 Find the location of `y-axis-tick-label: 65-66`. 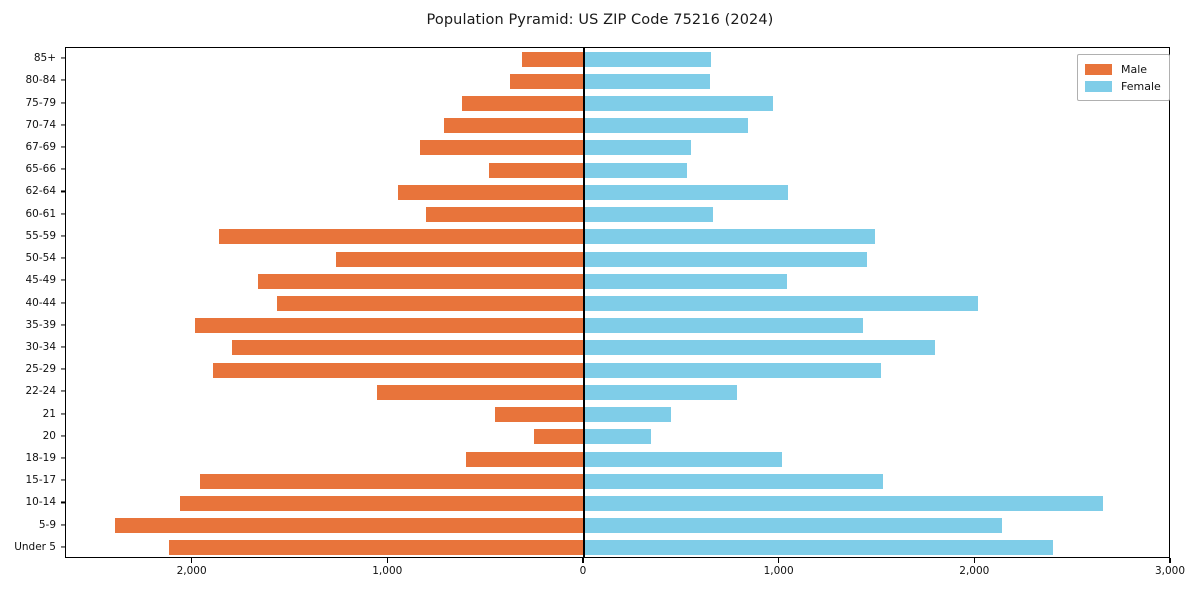

y-axis-tick-label: 65-66 is located at coordinates (40, 169).